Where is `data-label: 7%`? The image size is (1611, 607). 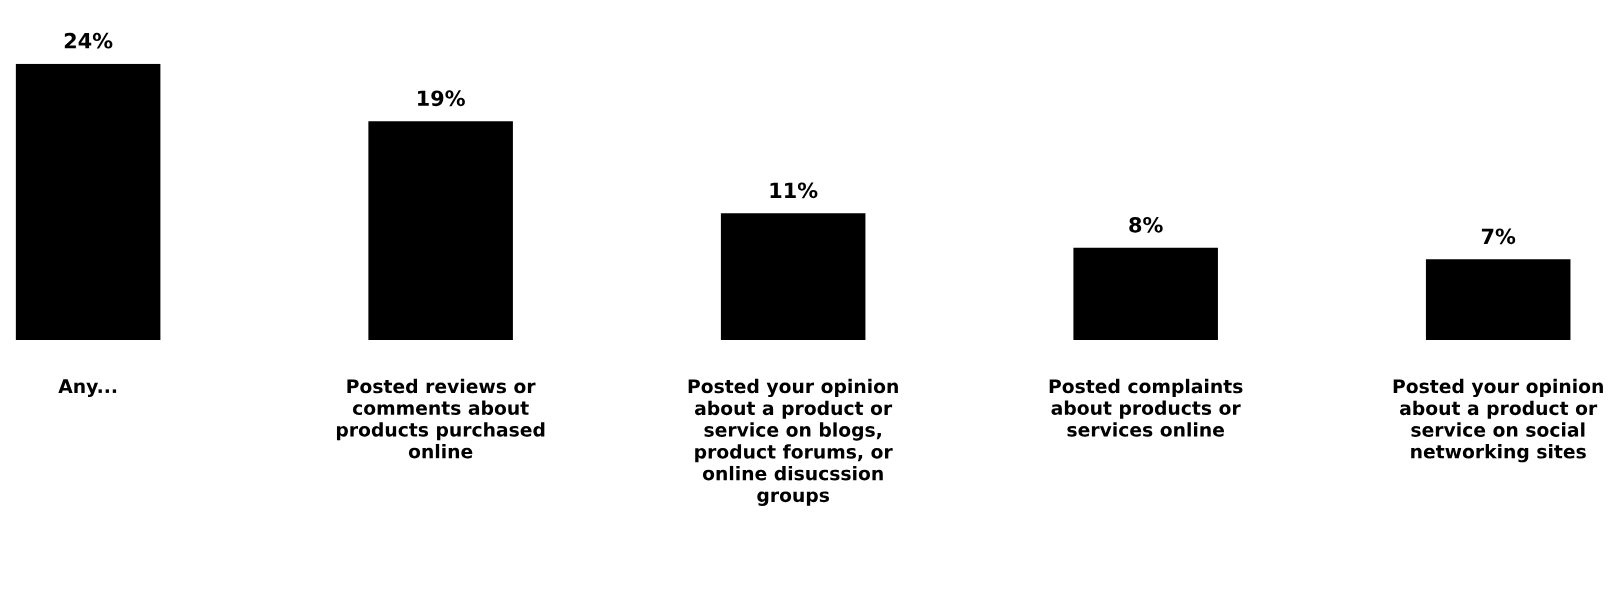 data-label: 7% is located at coordinates (1498, 236).